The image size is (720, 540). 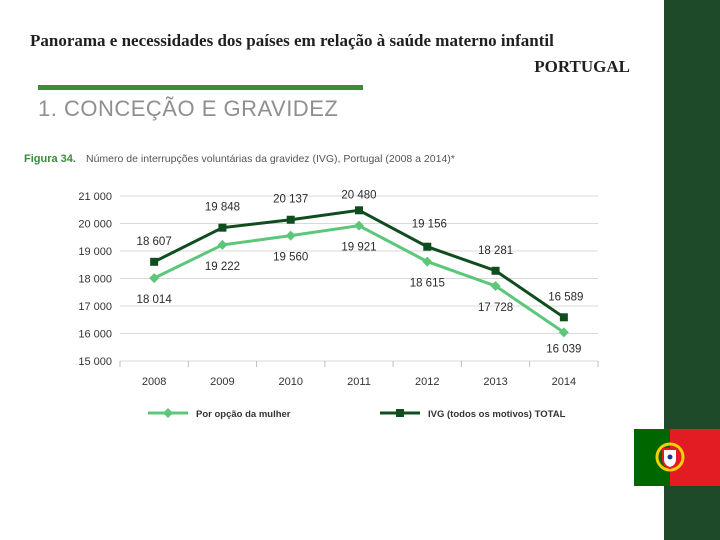 I want to click on y-tick-label: 21 000, so click(x=95, y=197).